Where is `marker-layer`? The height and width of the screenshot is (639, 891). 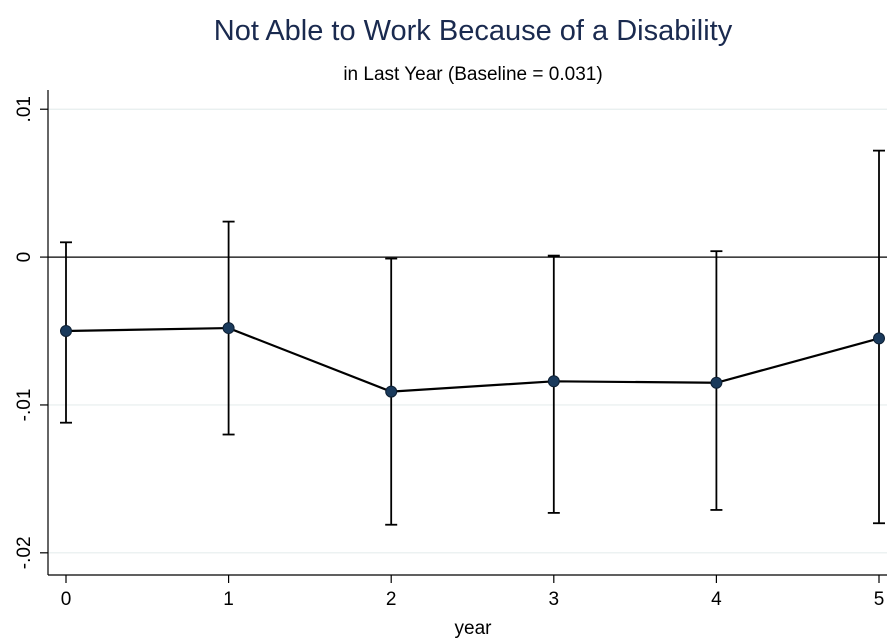
marker-layer is located at coordinates (472, 360).